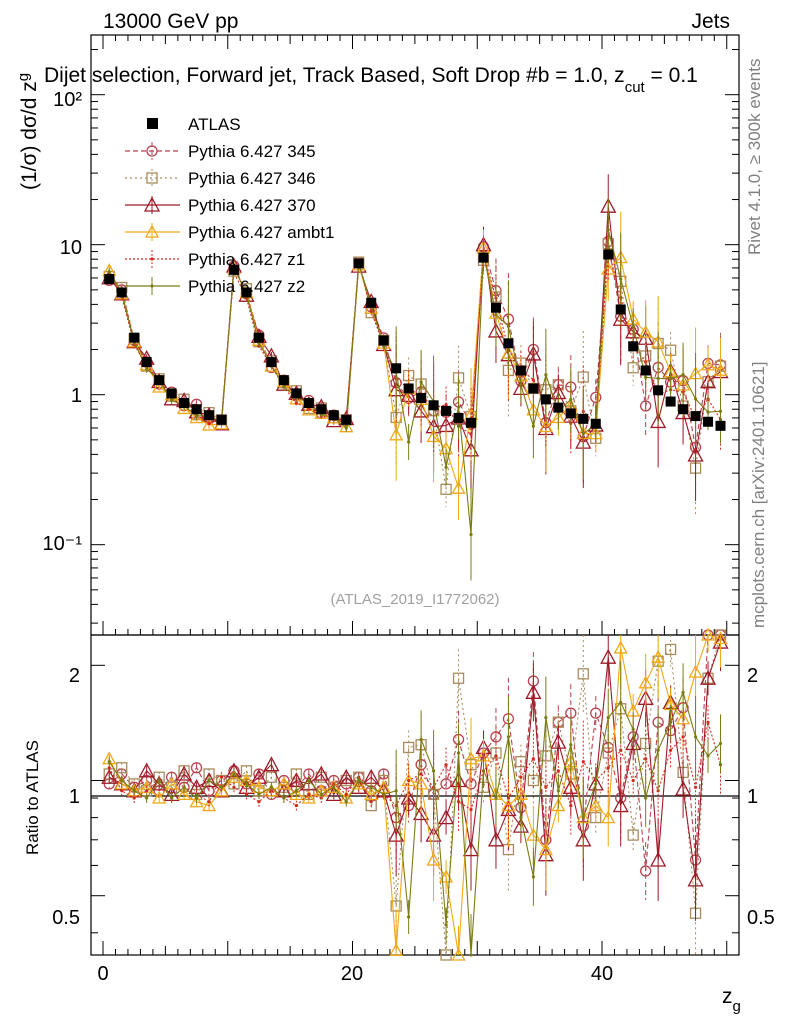 Image resolution: width=786 pixels, height=1024 pixels. What do you see at coordinates (414, 599) in the screenshot?
I see `analysis-label: (ATLAS_2019_I1772062)` at bounding box center [414, 599].